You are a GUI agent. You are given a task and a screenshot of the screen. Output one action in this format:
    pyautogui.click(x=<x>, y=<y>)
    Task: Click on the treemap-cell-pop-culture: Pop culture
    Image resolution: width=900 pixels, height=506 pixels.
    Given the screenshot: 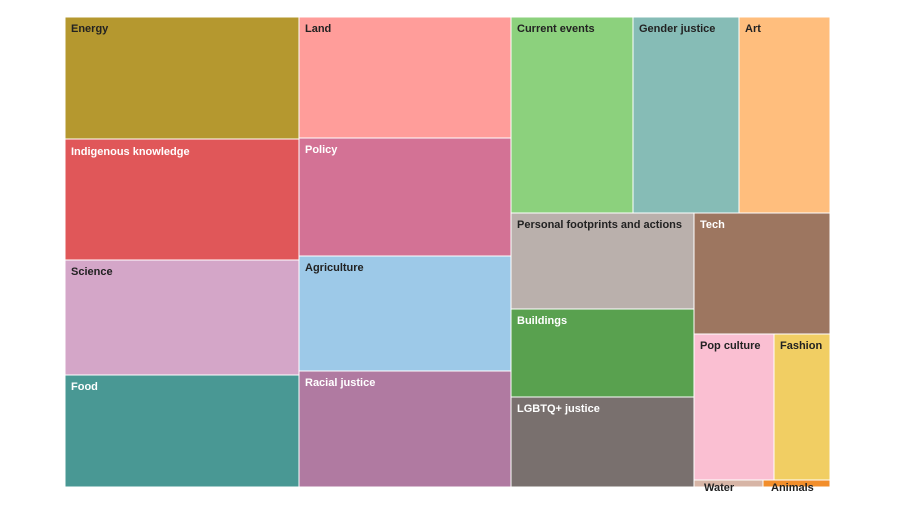 What is the action you would take?
    pyautogui.click(x=734, y=407)
    